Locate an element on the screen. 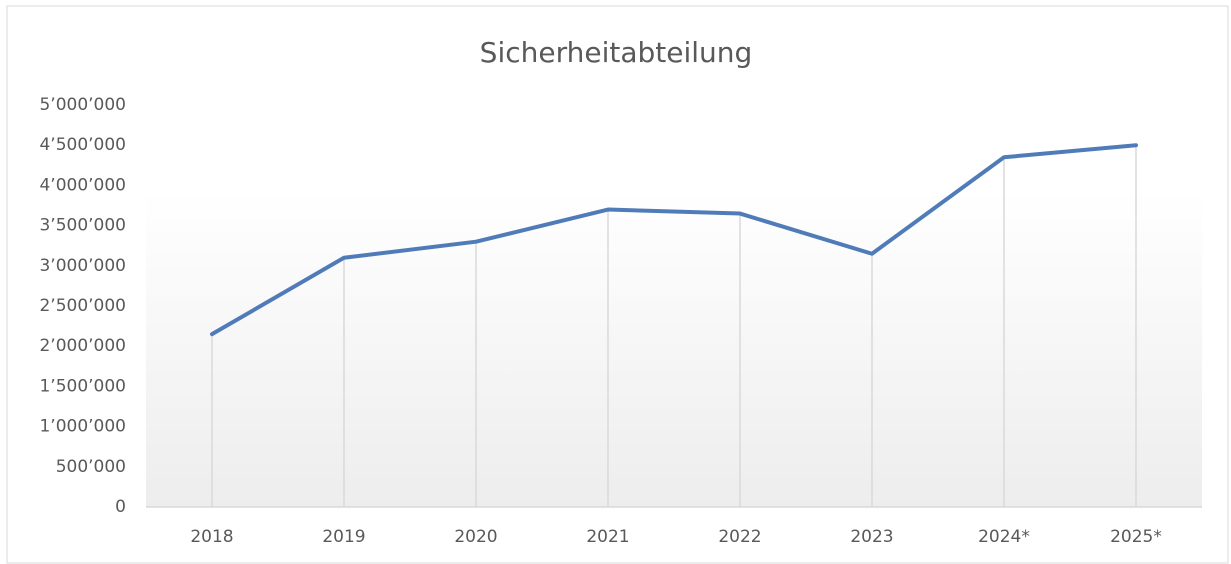 The width and height of the screenshot is (1231, 564). y-tick-label: 3’000’000 is located at coordinates (82, 266).